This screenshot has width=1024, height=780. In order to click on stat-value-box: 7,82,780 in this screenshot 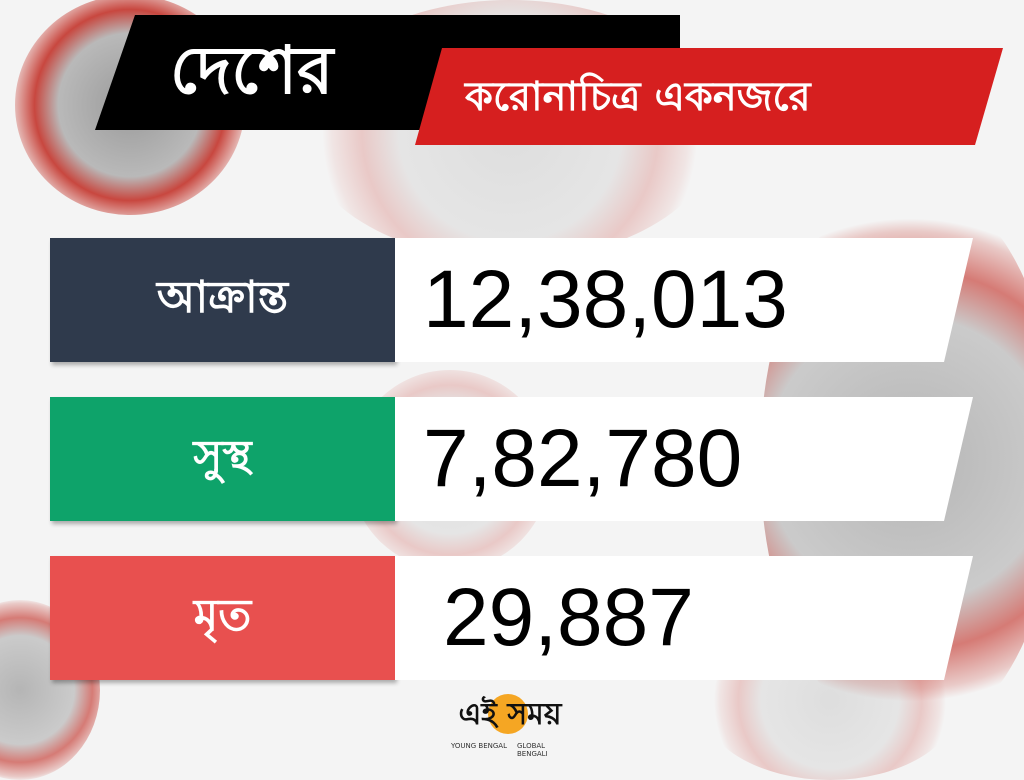, I will do `click(684, 459)`.